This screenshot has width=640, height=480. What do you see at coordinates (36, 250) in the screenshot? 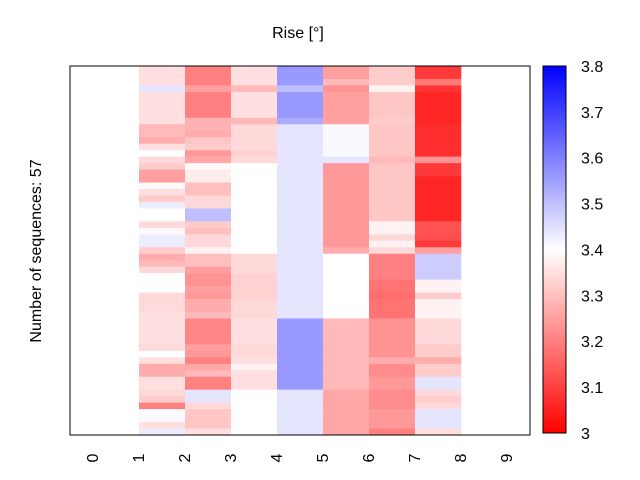
I see `y-axis-label: Number of sequences: 57` at bounding box center [36, 250].